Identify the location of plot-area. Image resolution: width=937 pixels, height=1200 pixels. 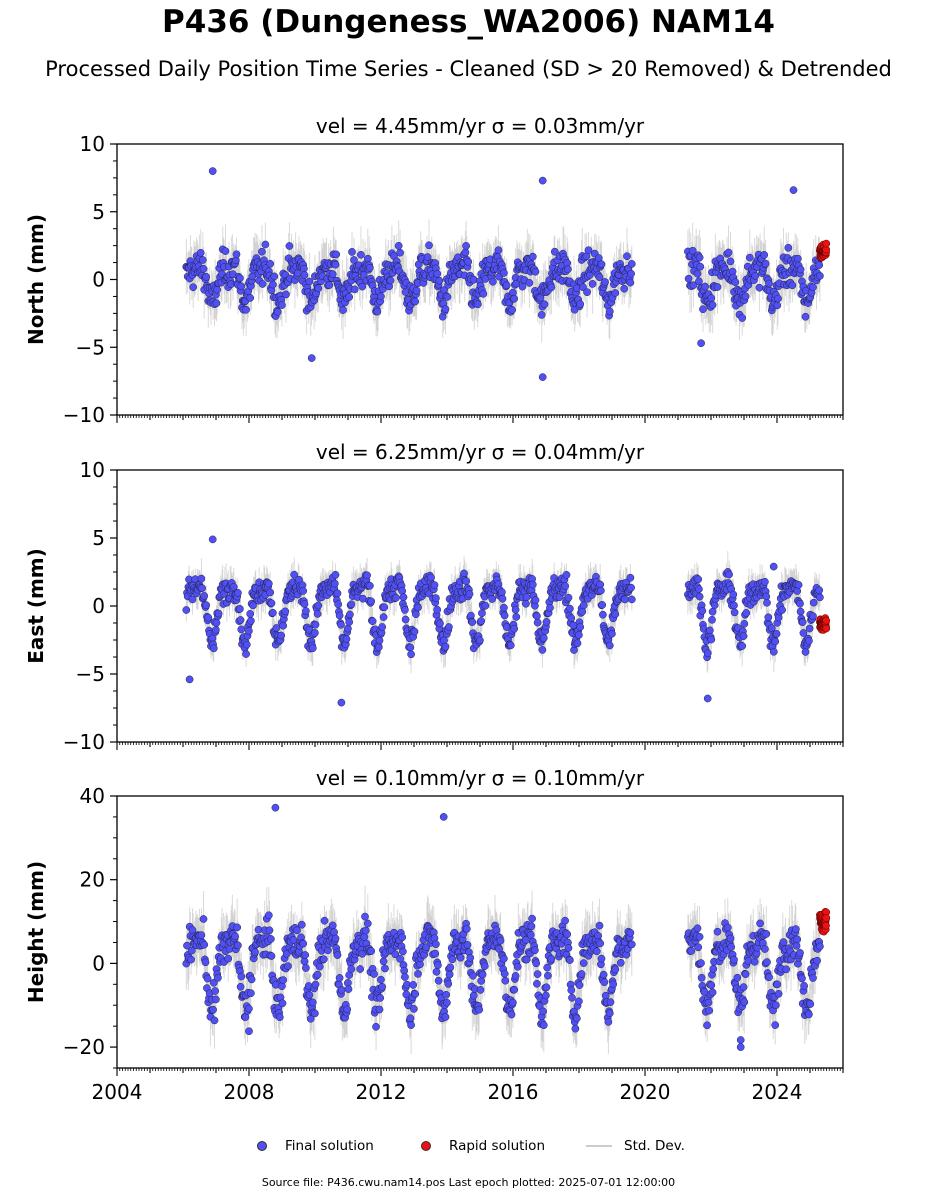
(506, 621).